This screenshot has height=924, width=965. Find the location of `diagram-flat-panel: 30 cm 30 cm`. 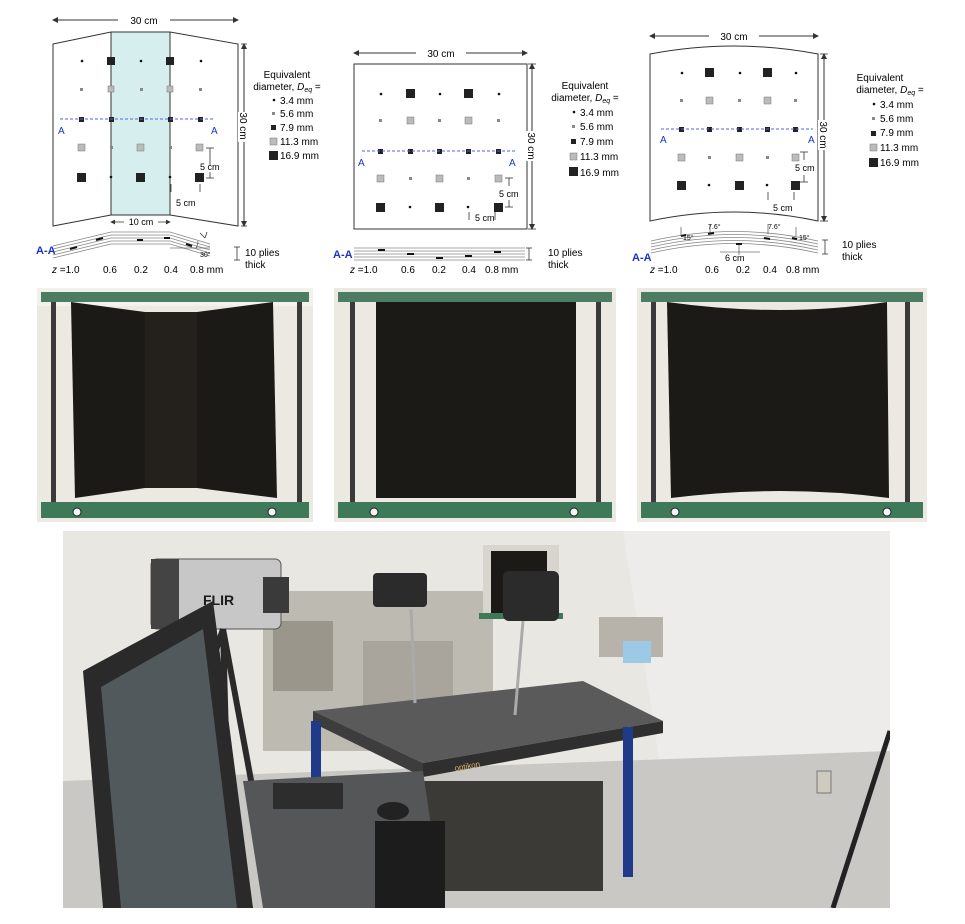

diagram-flat-panel: 30 cm 30 cm is located at coordinates (457, 161).